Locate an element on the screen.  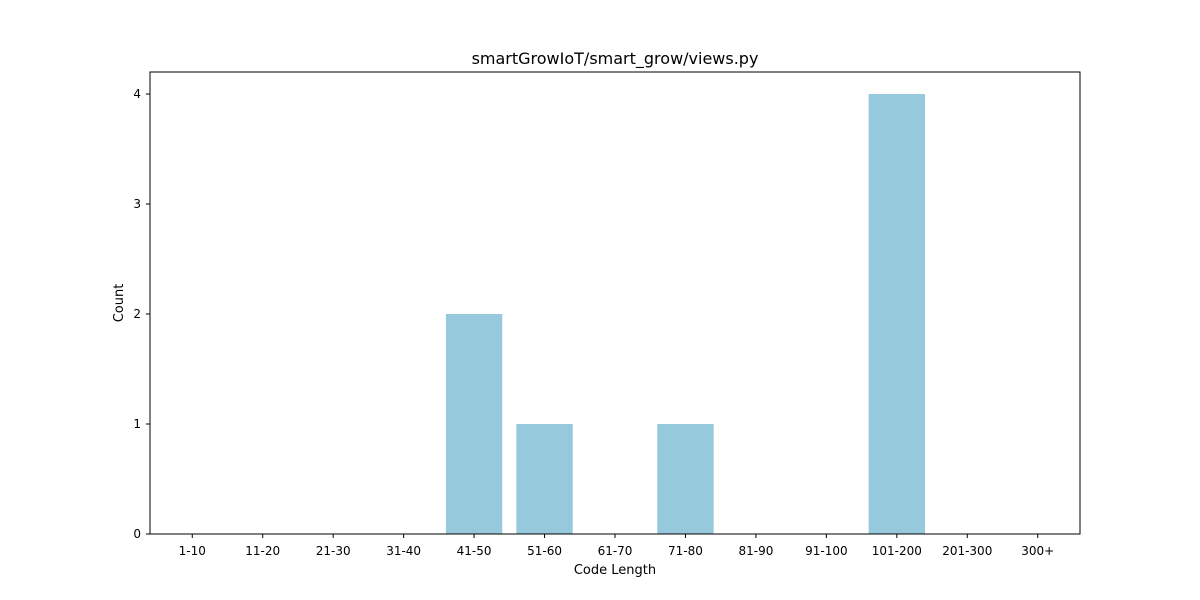
y-axis-label: Count is located at coordinates (119, 303).